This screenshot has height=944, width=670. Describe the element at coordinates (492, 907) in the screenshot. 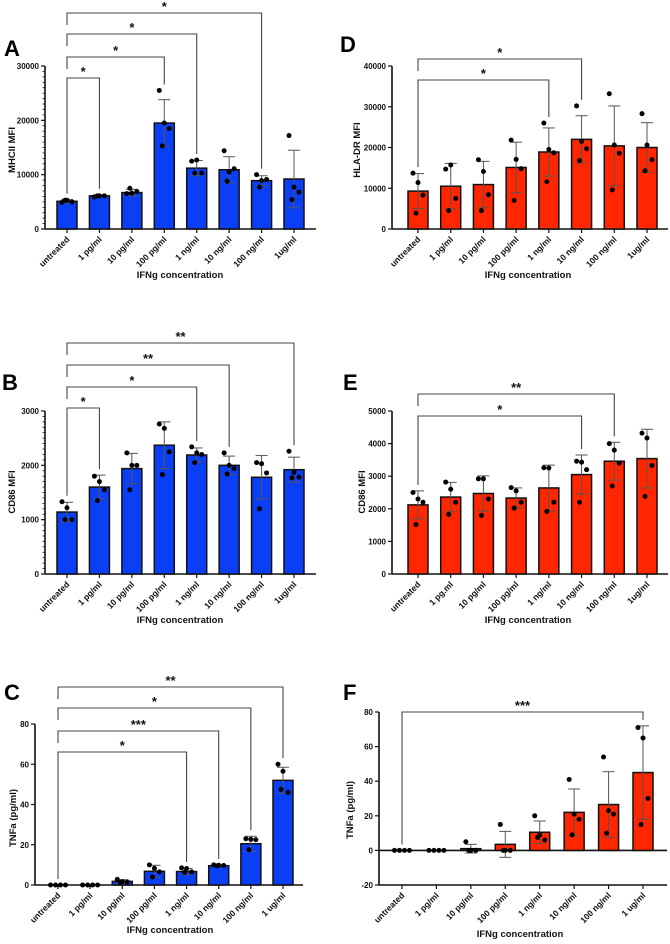

I see `x-tick-label: 100 pg/ml` at that location.